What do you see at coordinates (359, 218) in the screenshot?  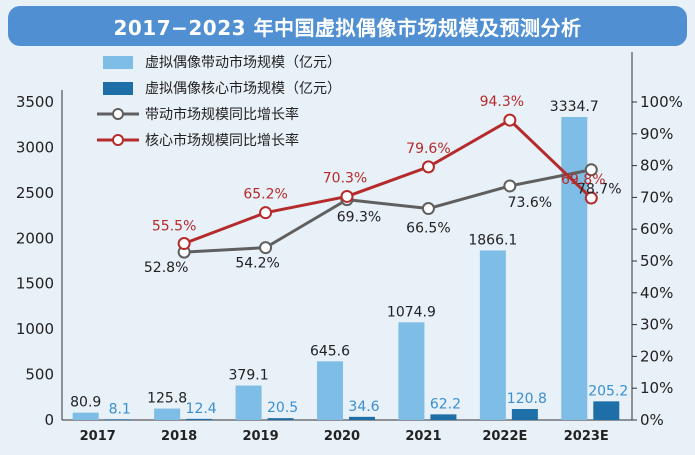 I see `line-value-label: 69.3%` at bounding box center [359, 218].